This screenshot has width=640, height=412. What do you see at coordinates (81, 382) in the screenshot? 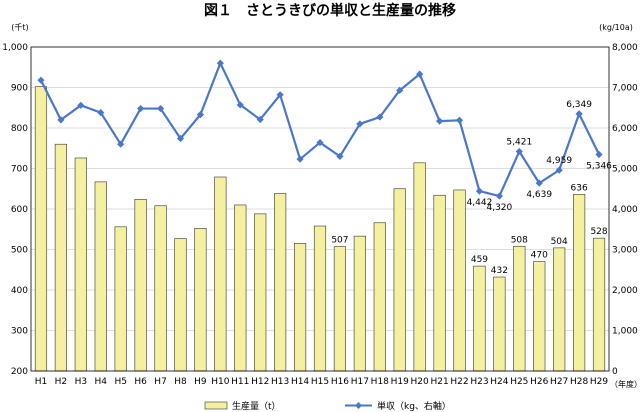
I see `x-tick-label: H3` at bounding box center [81, 382].